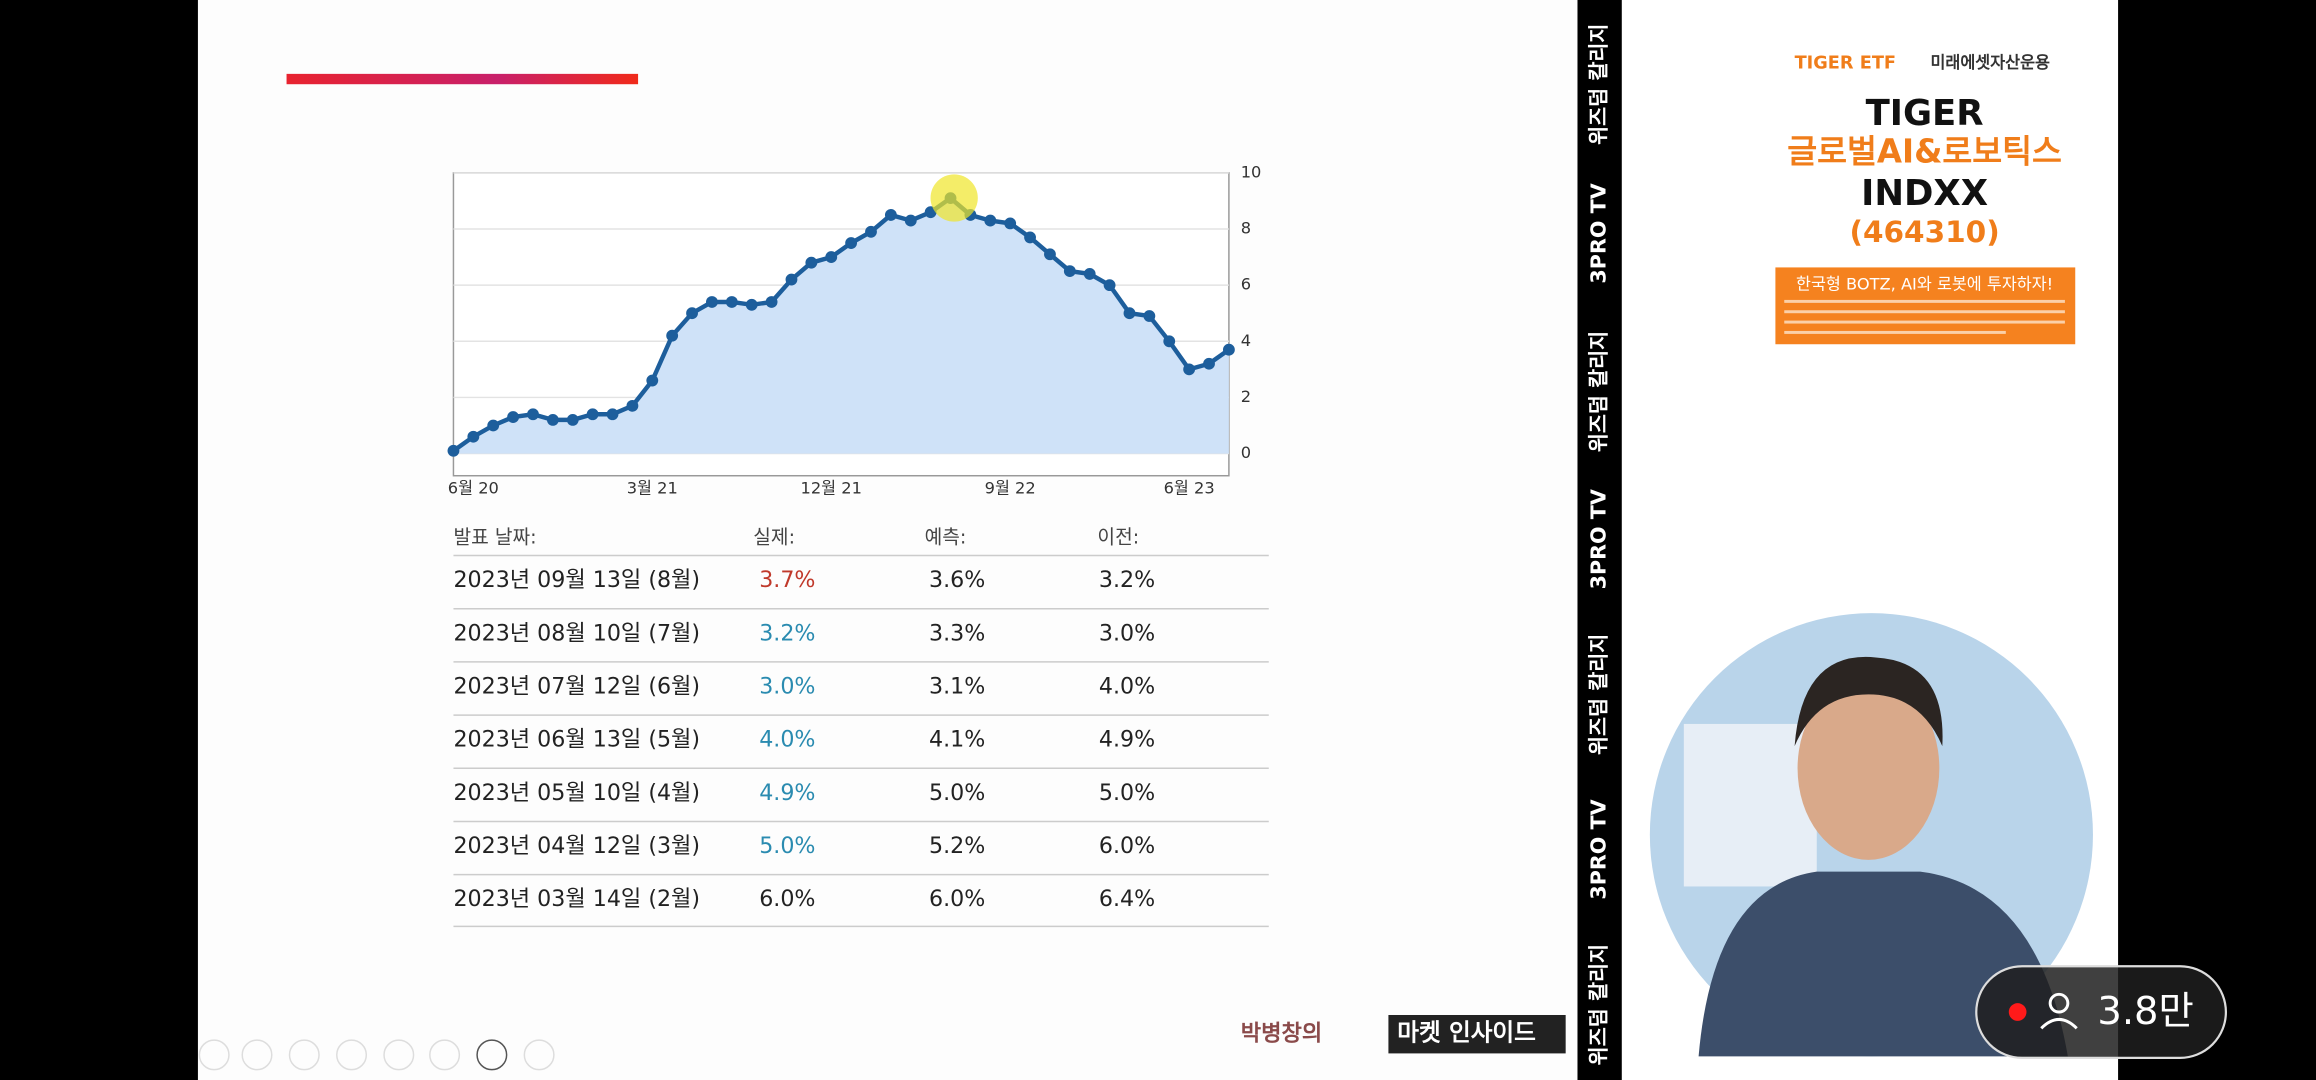  Describe the element at coordinates (2017, 1012) in the screenshot. I see `live-dot` at that location.